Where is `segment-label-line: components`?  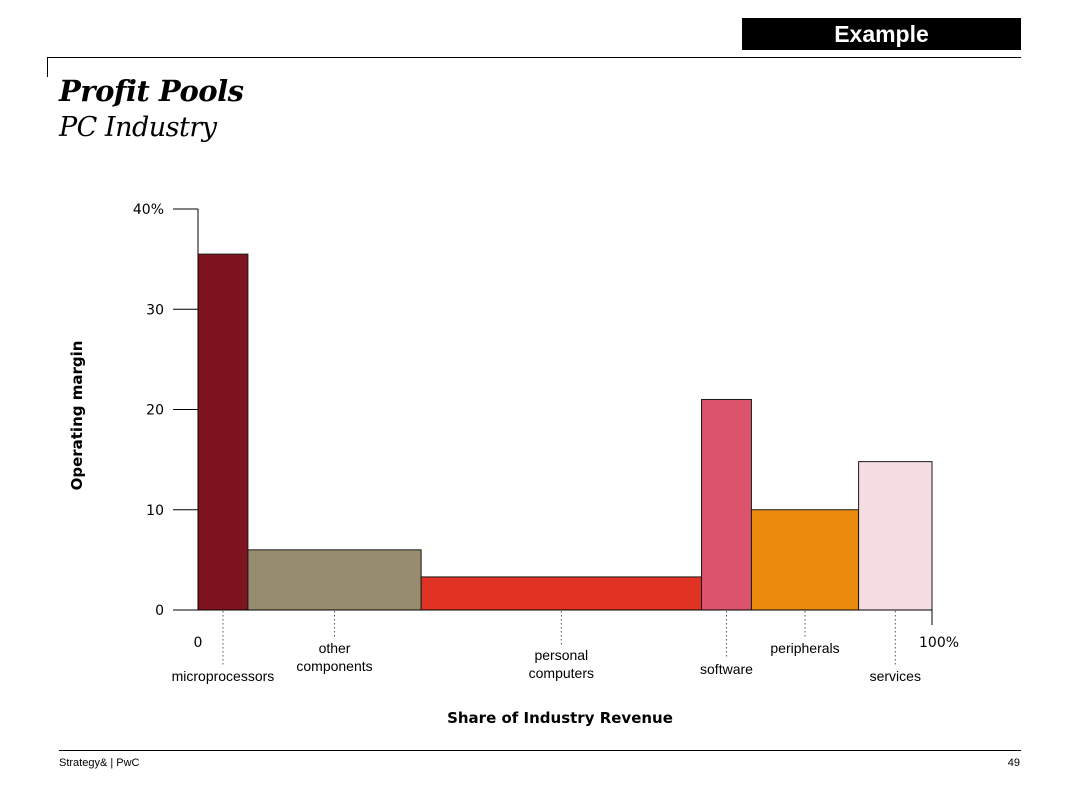
segment-label-line: components is located at coordinates (334, 666).